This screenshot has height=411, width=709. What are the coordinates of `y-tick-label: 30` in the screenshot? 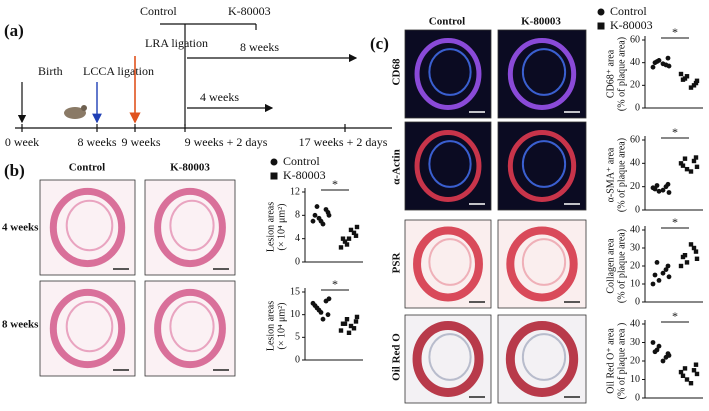 It's located at (635, 247).